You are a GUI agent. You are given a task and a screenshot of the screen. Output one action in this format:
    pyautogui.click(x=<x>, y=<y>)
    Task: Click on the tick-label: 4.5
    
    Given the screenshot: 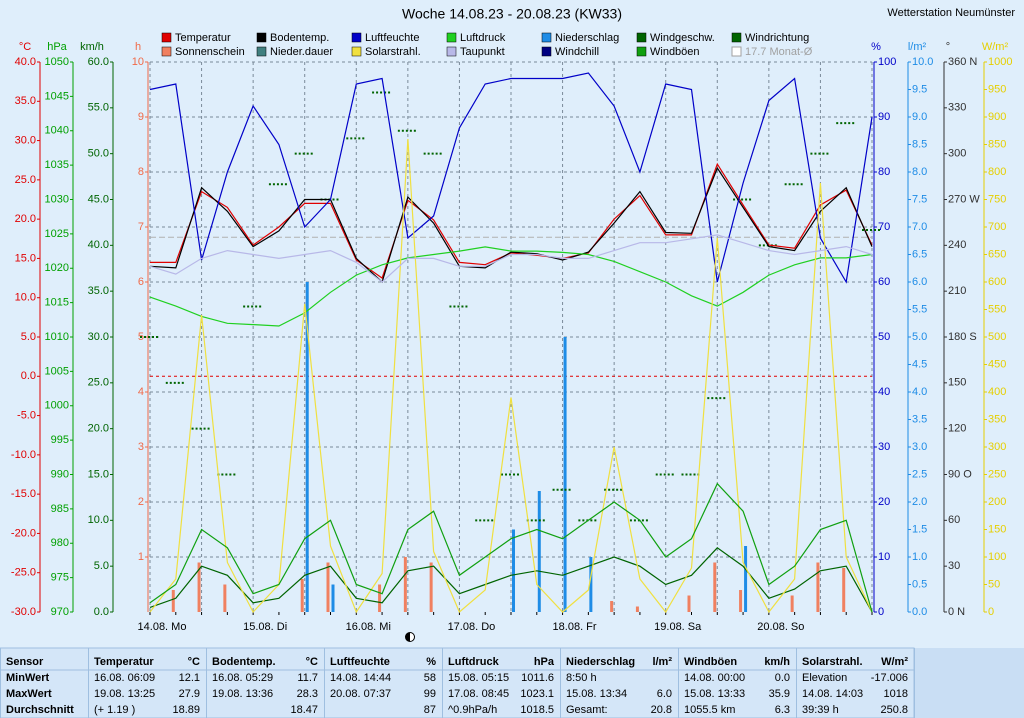 What is the action you would take?
    pyautogui.click(x=919, y=364)
    